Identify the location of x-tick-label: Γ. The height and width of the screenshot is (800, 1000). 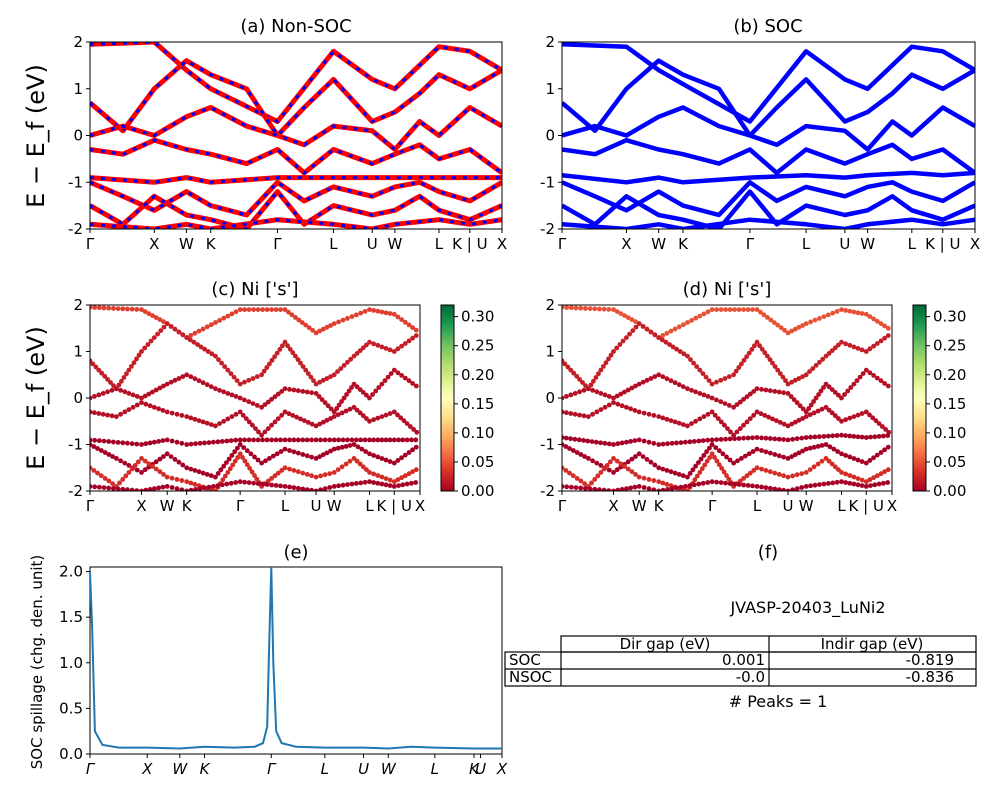
(240, 506).